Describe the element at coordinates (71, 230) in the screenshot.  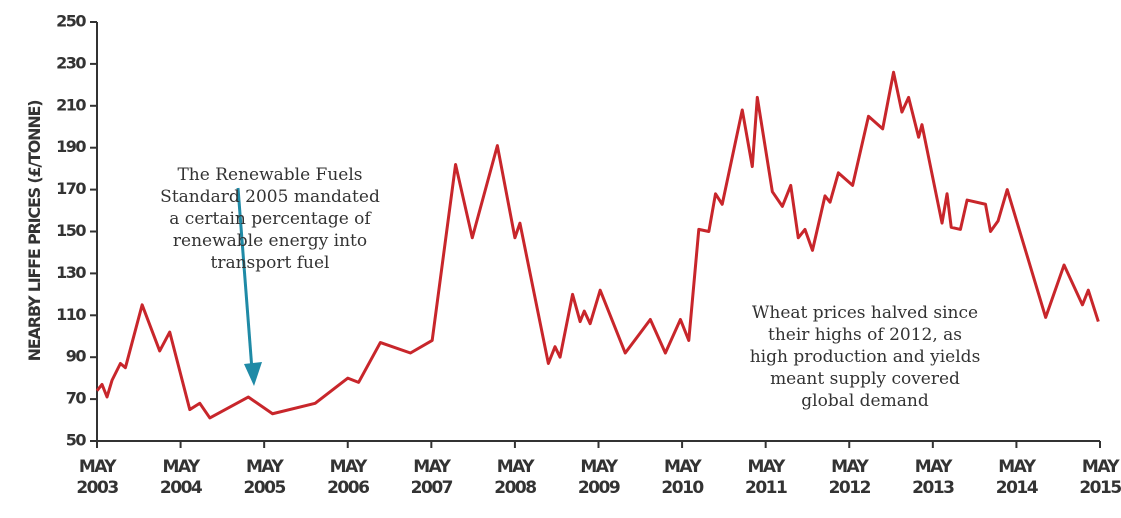
I see `y-tick-label: 150` at that location.